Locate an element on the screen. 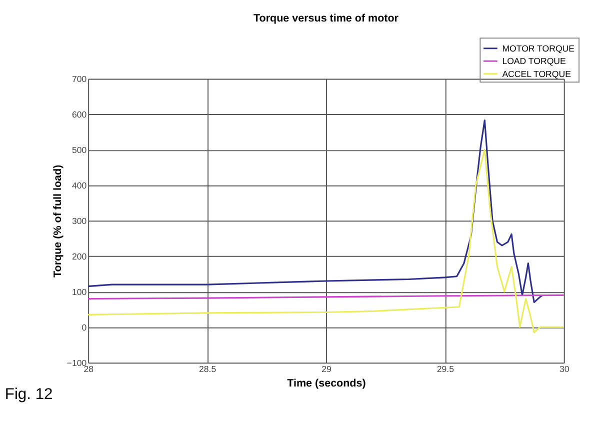 The image size is (604, 429). y-tick-label: 200 is located at coordinates (79, 257).